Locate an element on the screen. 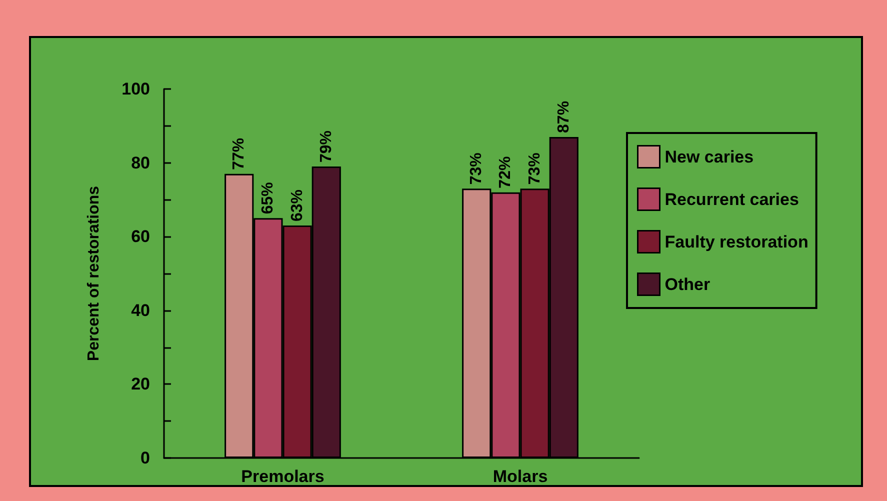 This screenshot has height=501, width=887. data-label: 63% is located at coordinates (297, 206).